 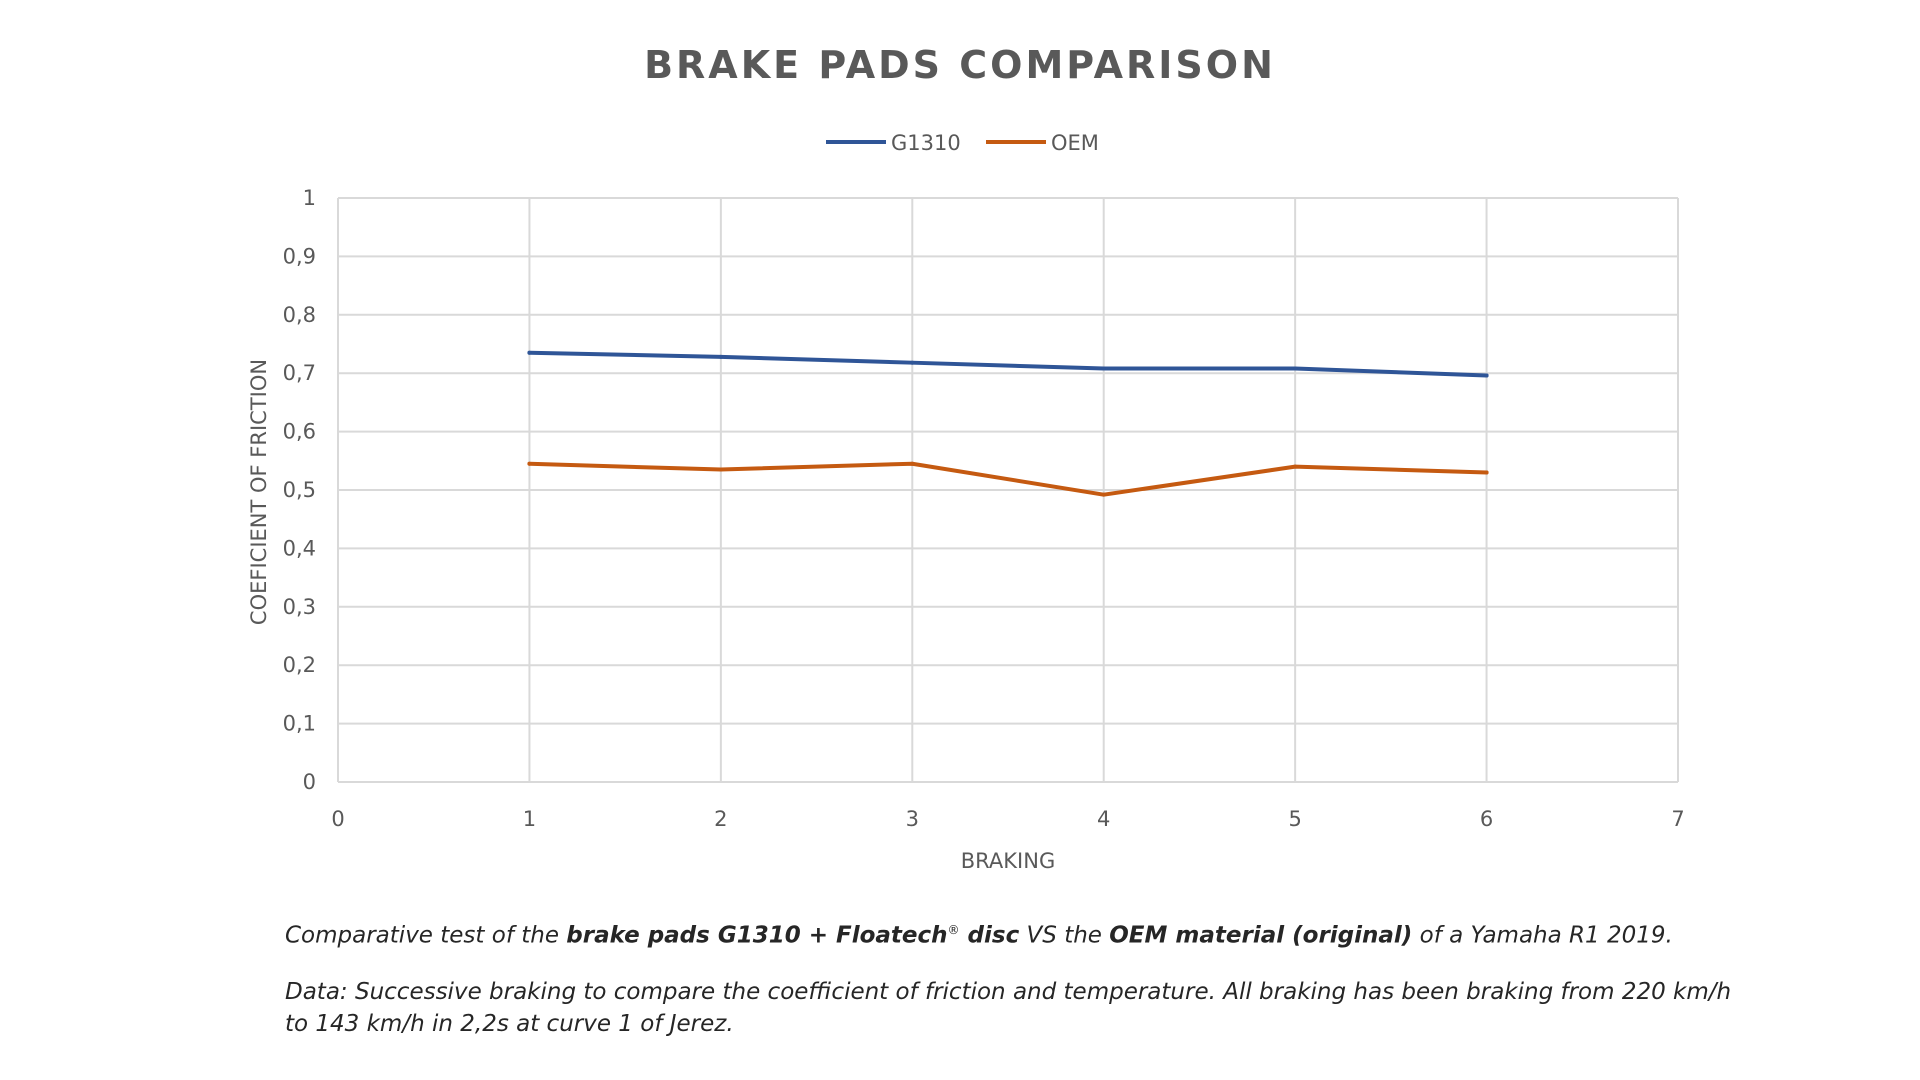 What do you see at coordinates (1008, 364) in the screenshot?
I see `series-line-g1310` at bounding box center [1008, 364].